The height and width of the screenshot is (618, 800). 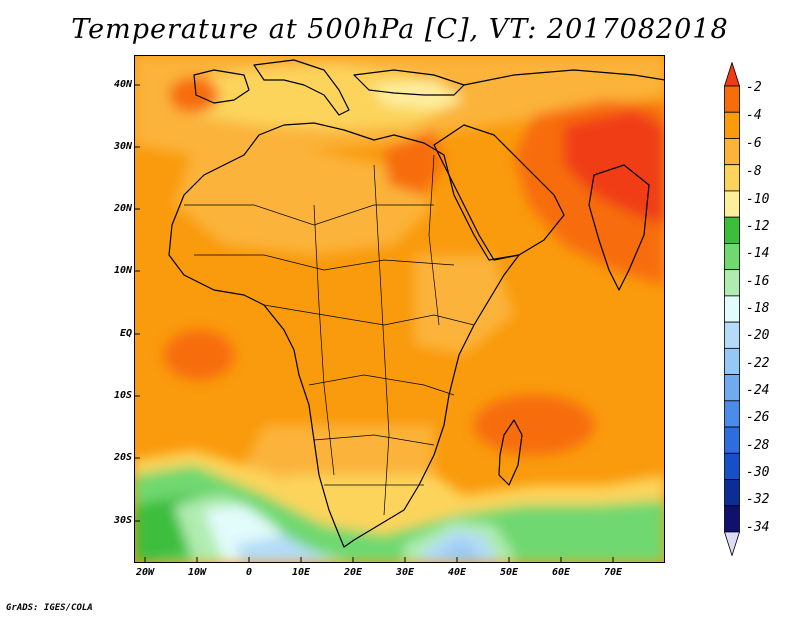 What do you see at coordinates (249, 572) in the screenshot?
I see `lon-tick-label: 0` at bounding box center [249, 572].